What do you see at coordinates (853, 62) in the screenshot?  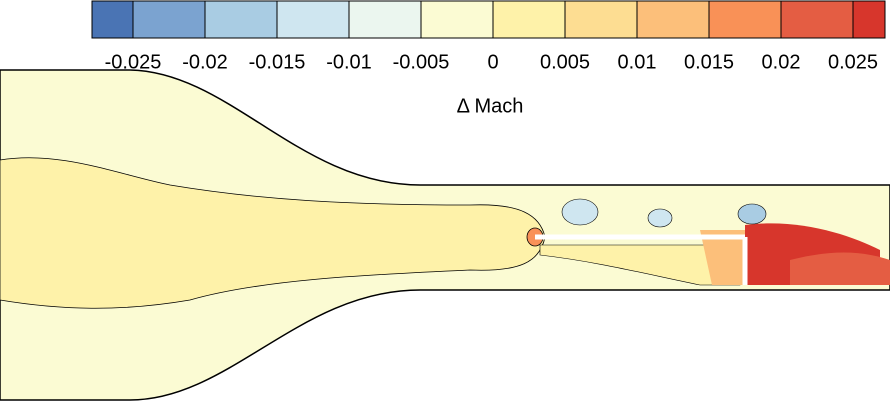 I see `colorbar-tick-label: 0.025` at bounding box center [853, 62].